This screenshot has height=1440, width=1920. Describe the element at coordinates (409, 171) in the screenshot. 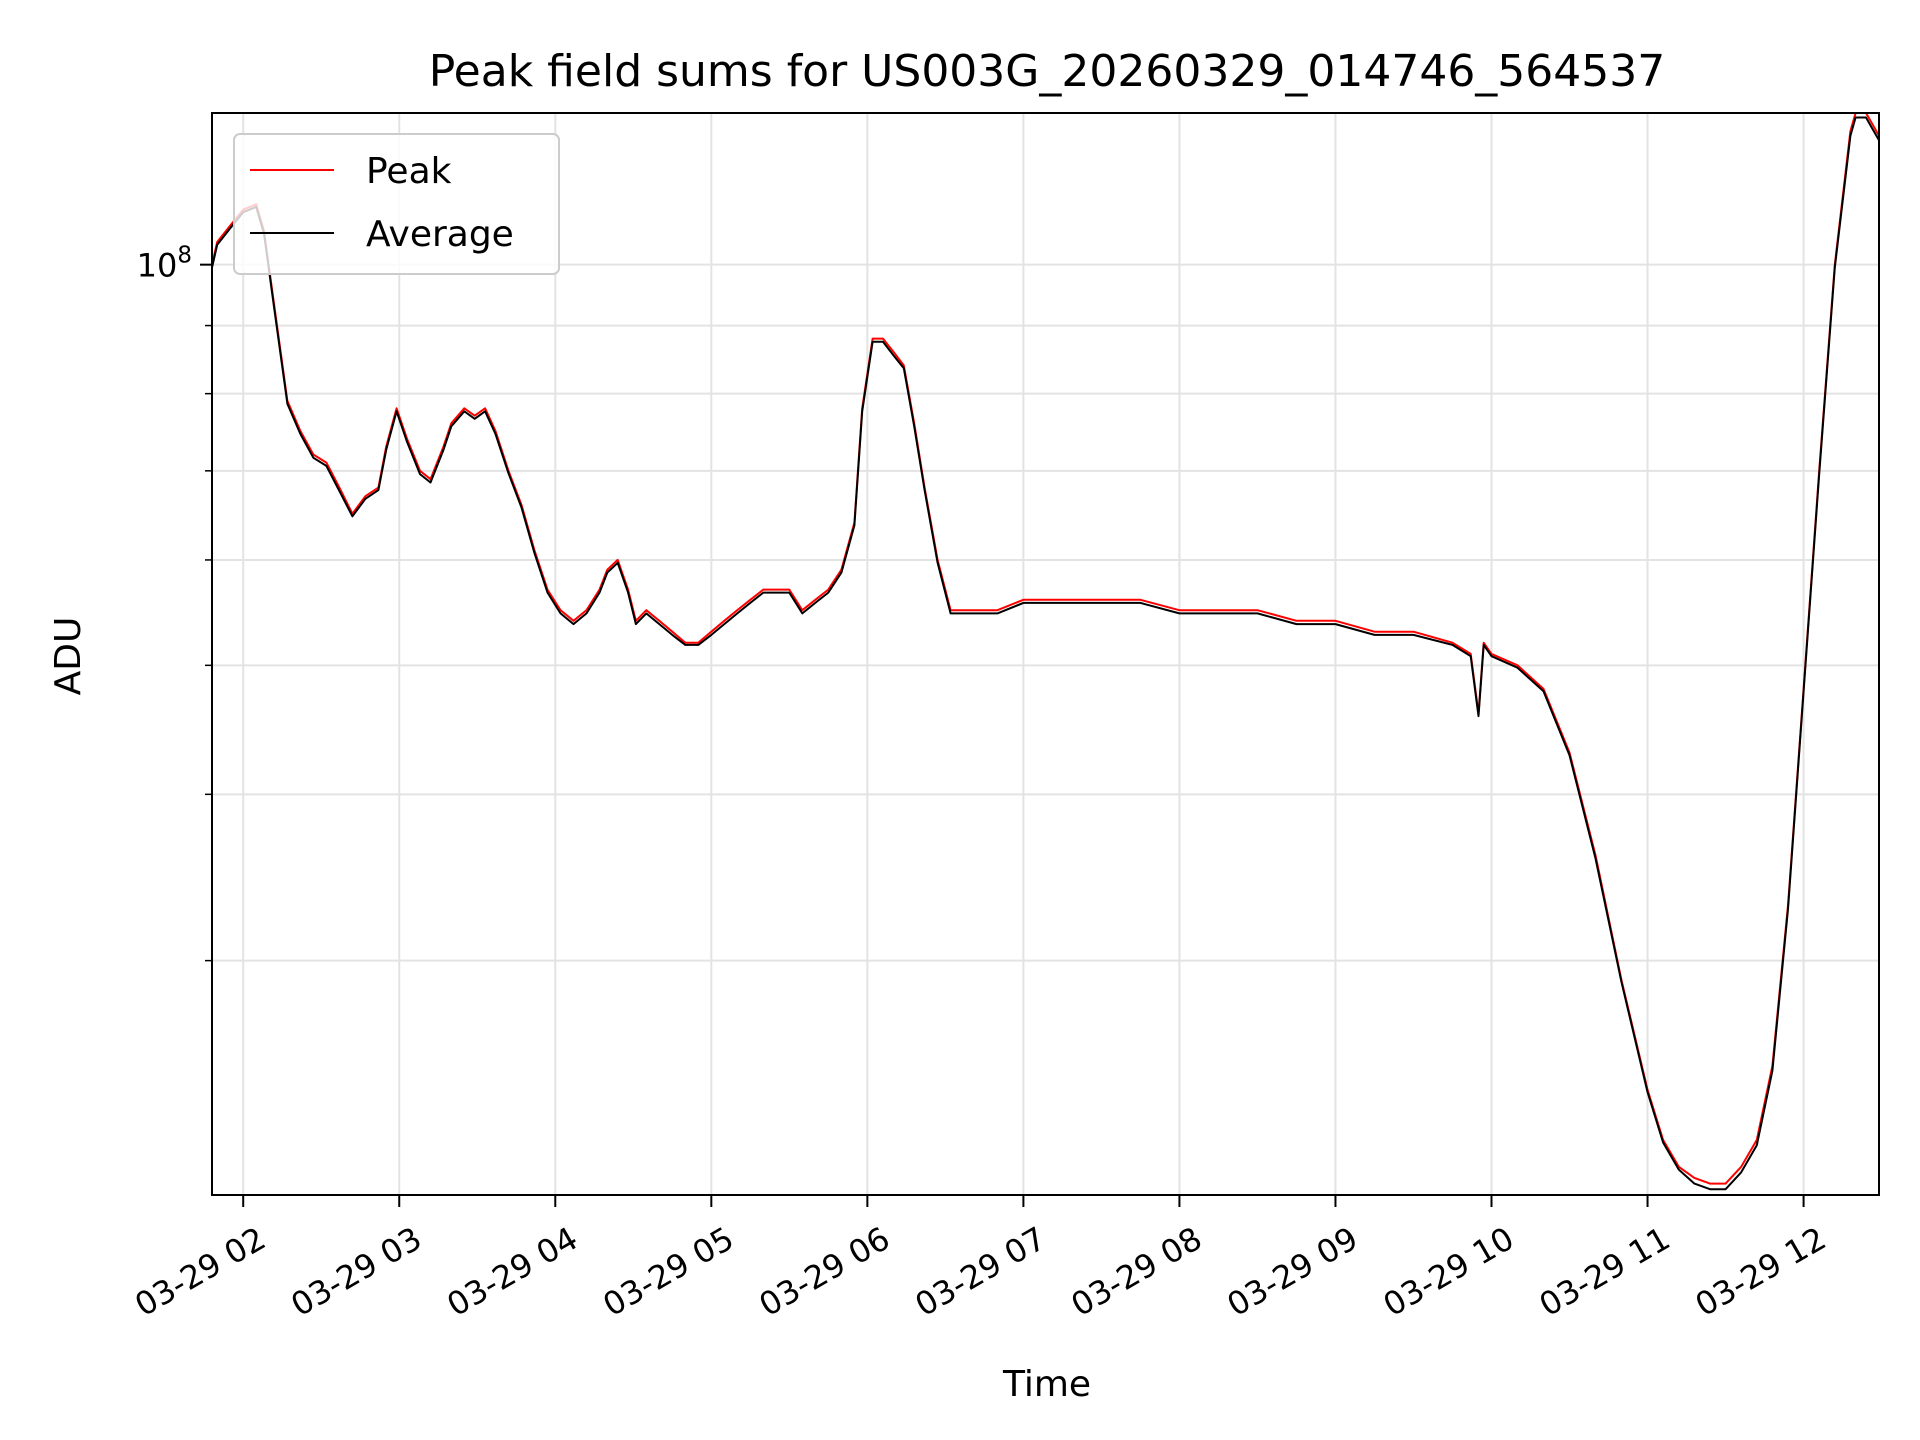

I see `legend-label-peak: Peak` at that location.